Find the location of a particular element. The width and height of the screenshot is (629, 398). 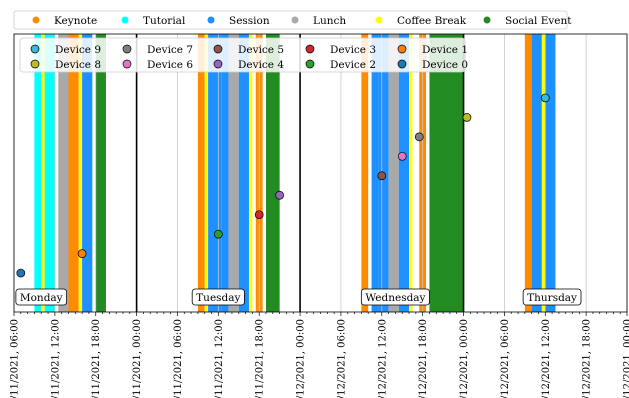

legend-item-device-5: Device 5 is located at coordinates (248, 50).